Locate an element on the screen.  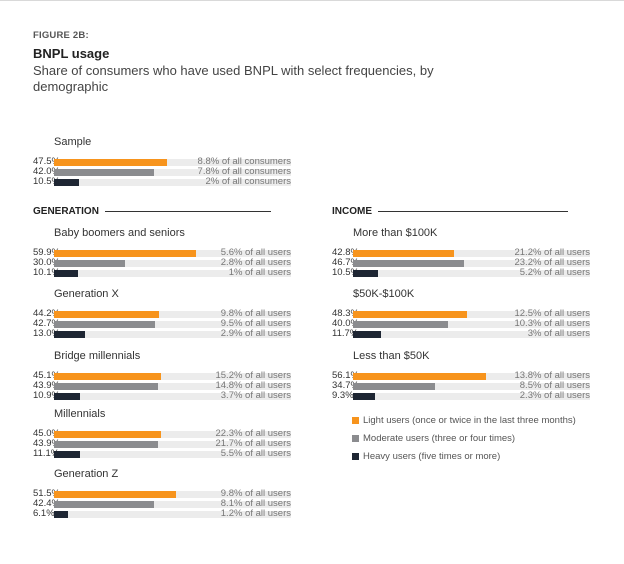
value-label: 9.3% is located at coordinates (343, 395).